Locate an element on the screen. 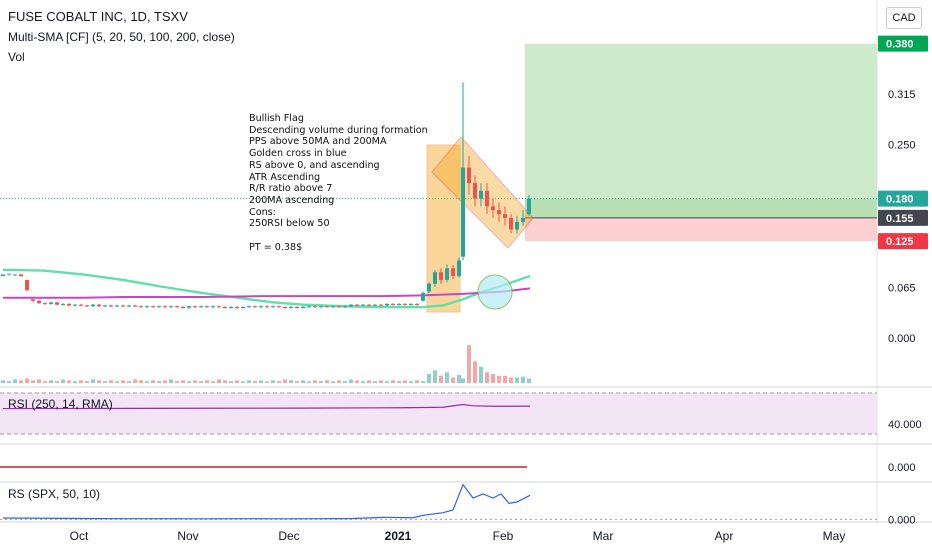 Image resolution: width=932 pixels, height=550 pixels. rs-pane-label: RS (SPX, 50, 10) is located at coordinates (54, 494).